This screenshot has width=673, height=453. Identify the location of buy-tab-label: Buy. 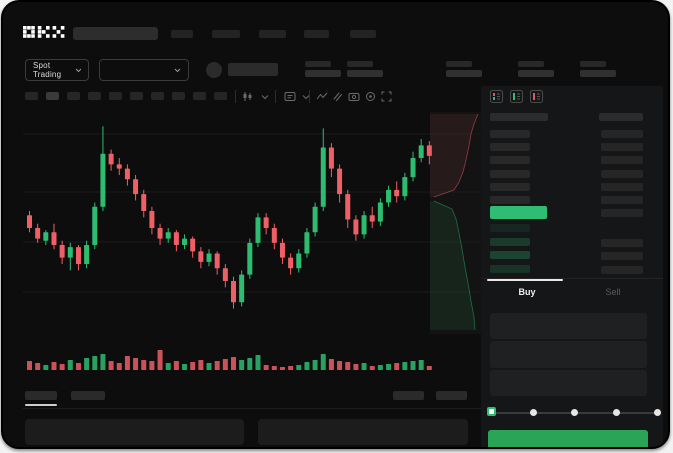
(527, 292).